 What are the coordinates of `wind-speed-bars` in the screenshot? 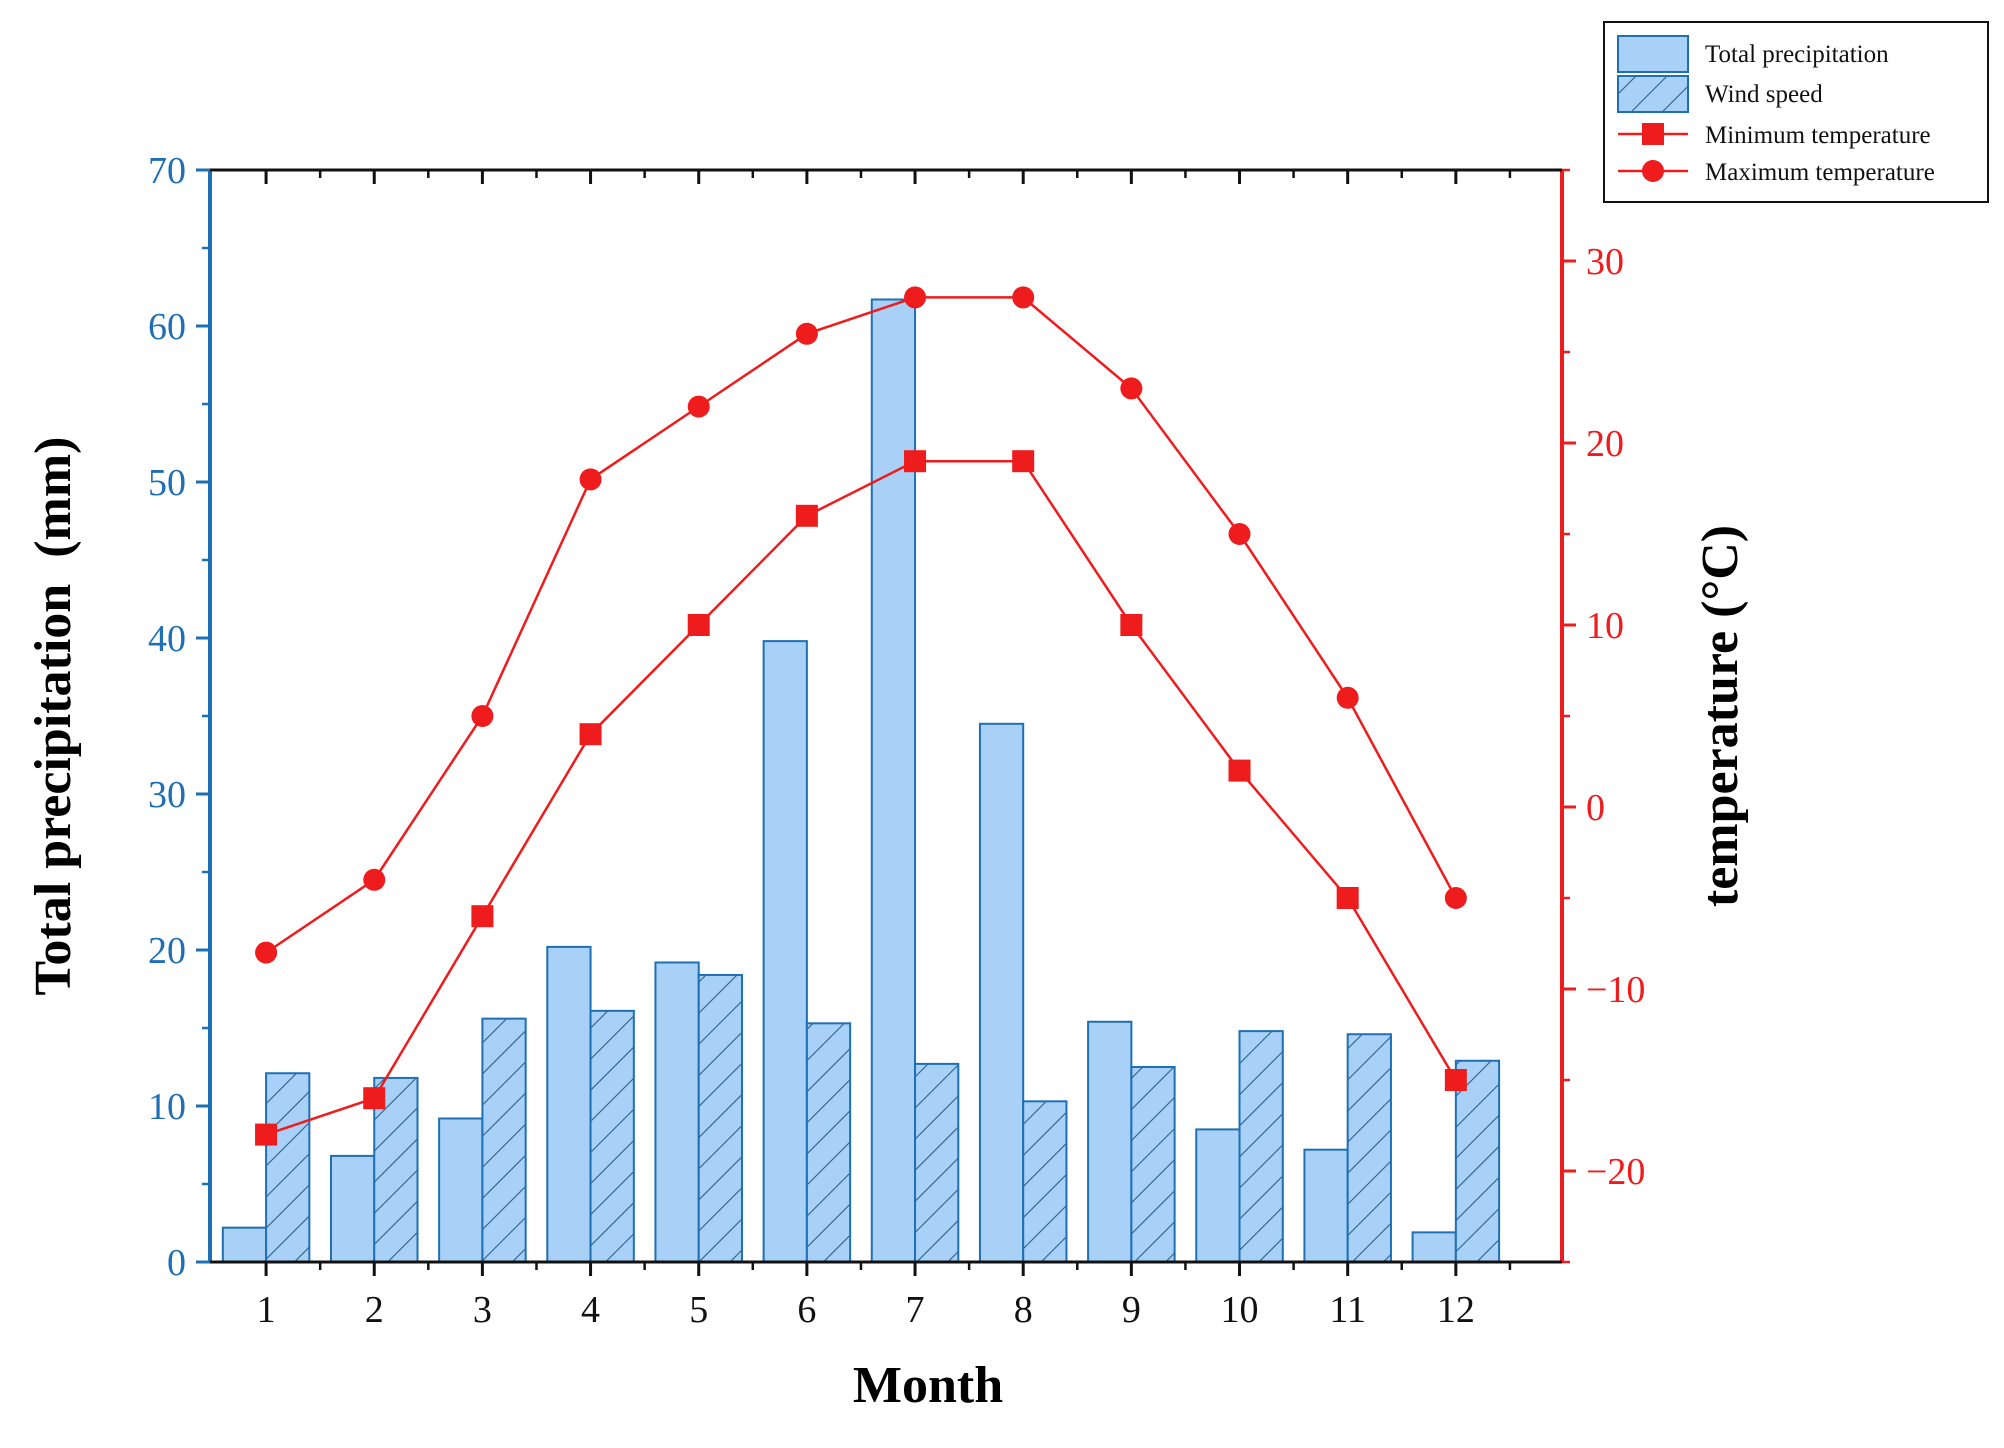 It's located at (883, 1118).